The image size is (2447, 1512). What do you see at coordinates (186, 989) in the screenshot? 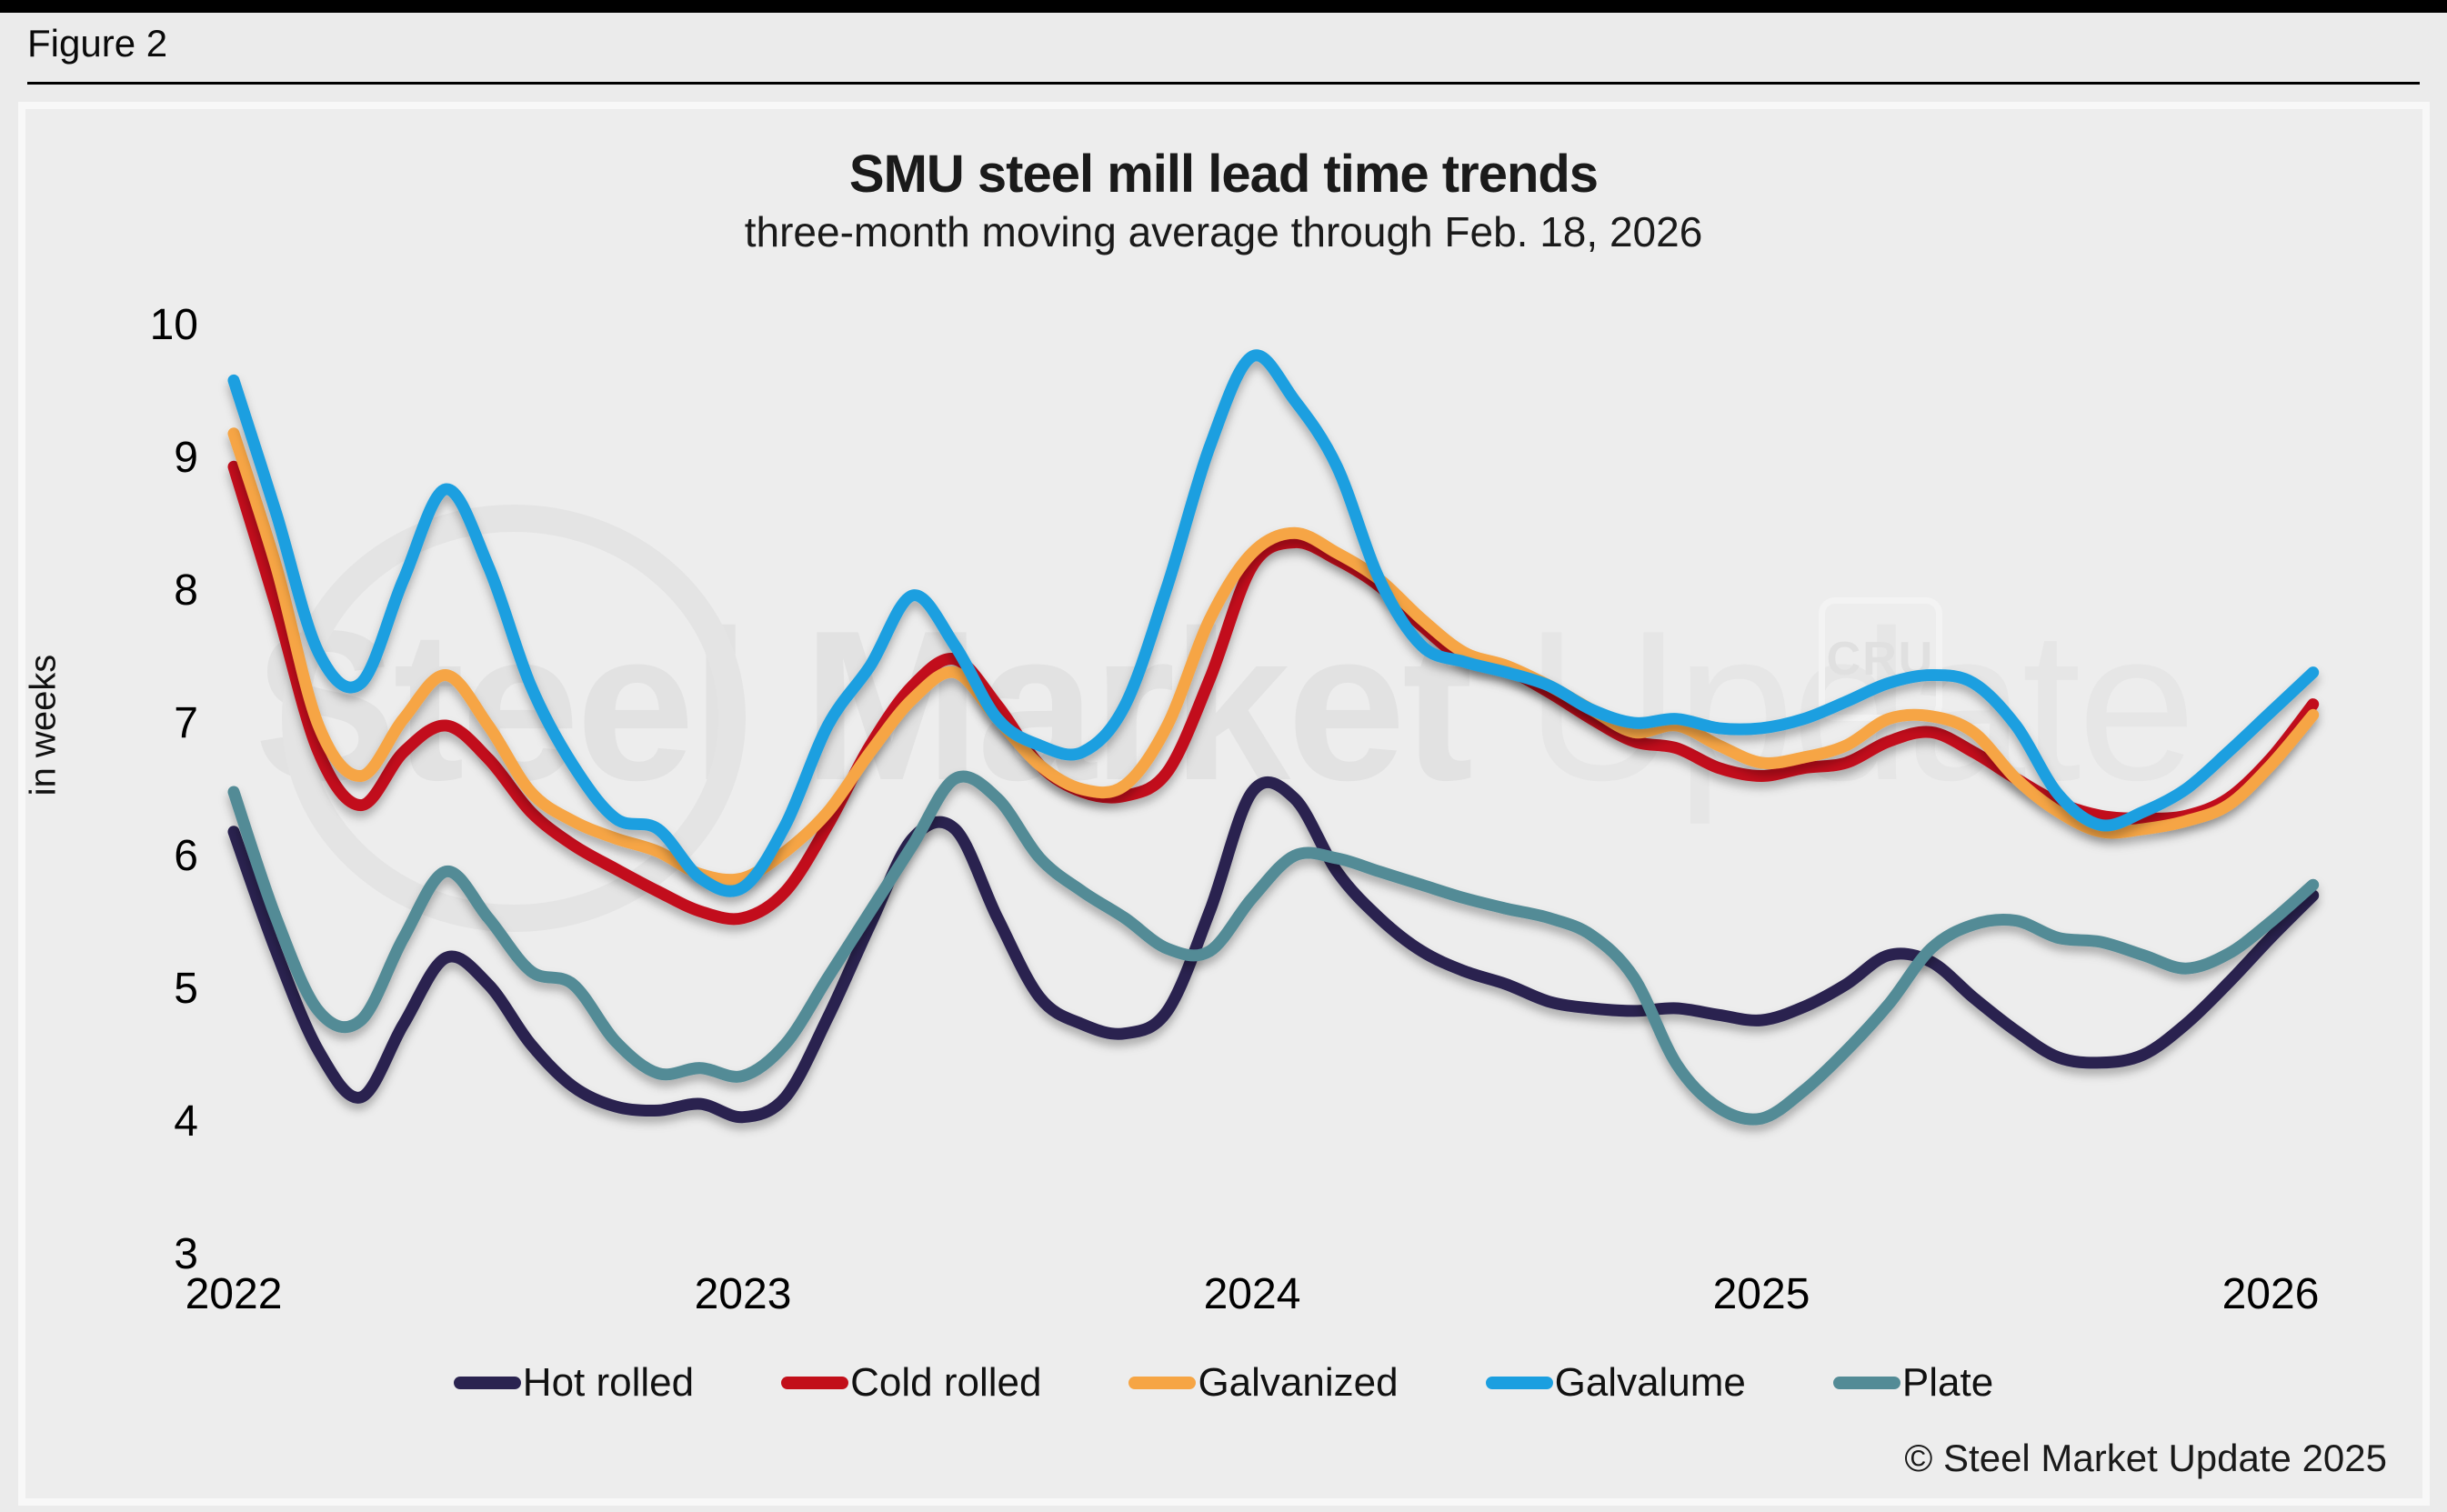
I see `y-tick-label: 5` at bounding box center [186, 989].